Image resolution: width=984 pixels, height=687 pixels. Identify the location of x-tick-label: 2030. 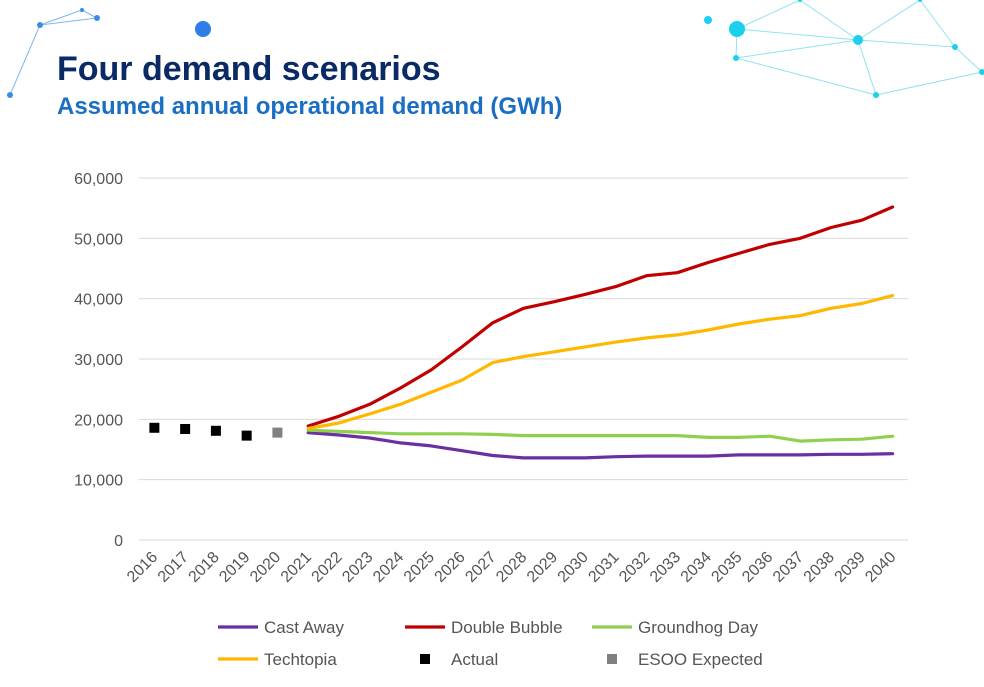
(573, 567).